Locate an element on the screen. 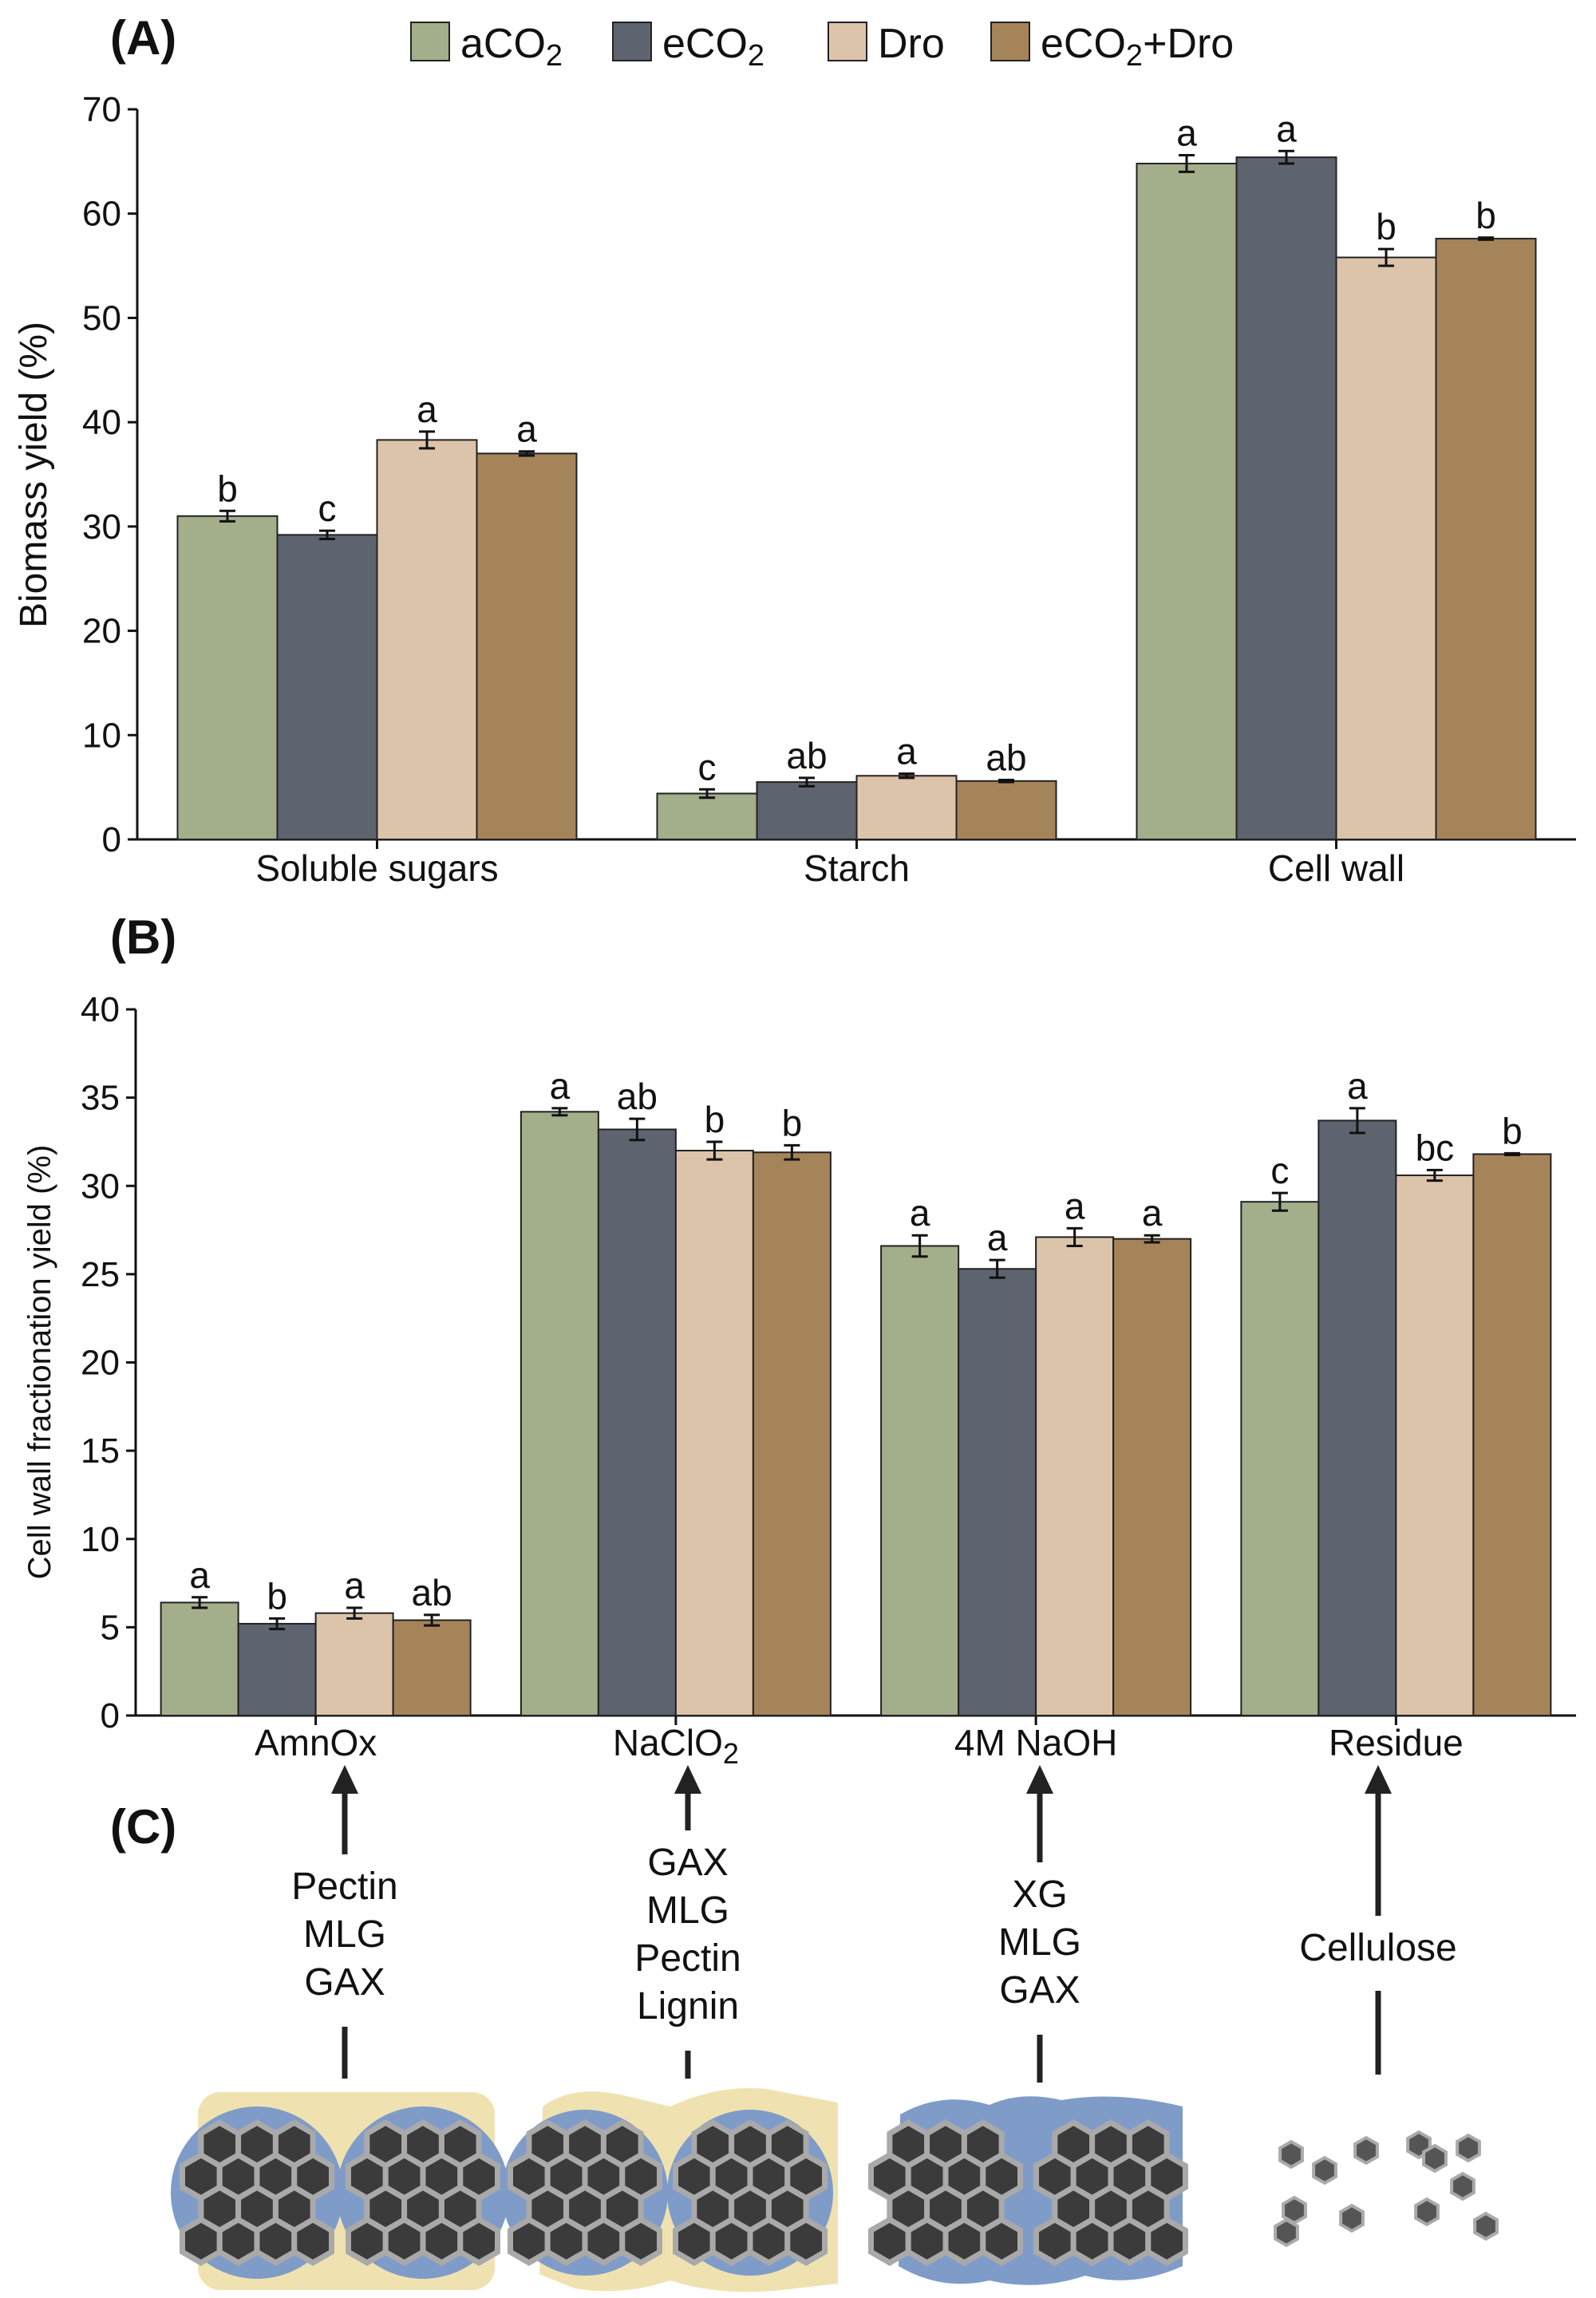  y-tick-label: 0 is located at coordinates (112, 840).